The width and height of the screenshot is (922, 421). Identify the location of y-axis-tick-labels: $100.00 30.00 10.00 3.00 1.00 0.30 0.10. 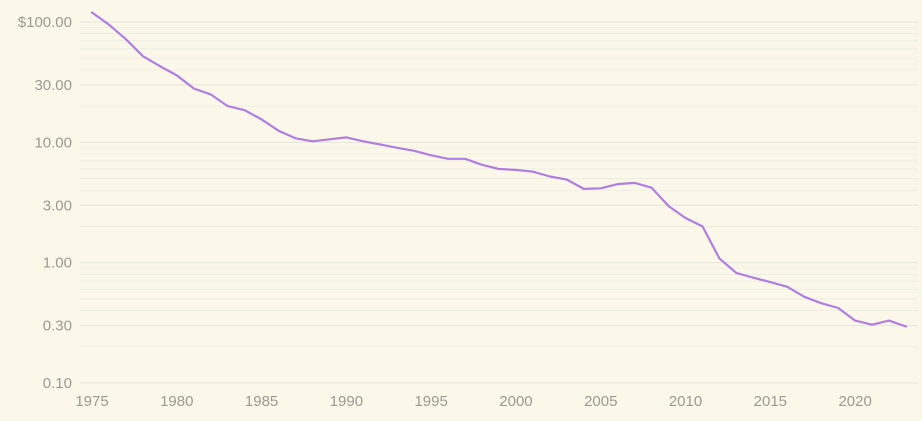
(45, 203).